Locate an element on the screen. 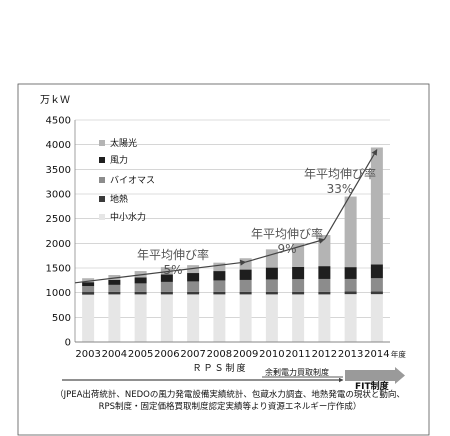  x-axis-suffix: 年度 is located at coordinates (398, 354).